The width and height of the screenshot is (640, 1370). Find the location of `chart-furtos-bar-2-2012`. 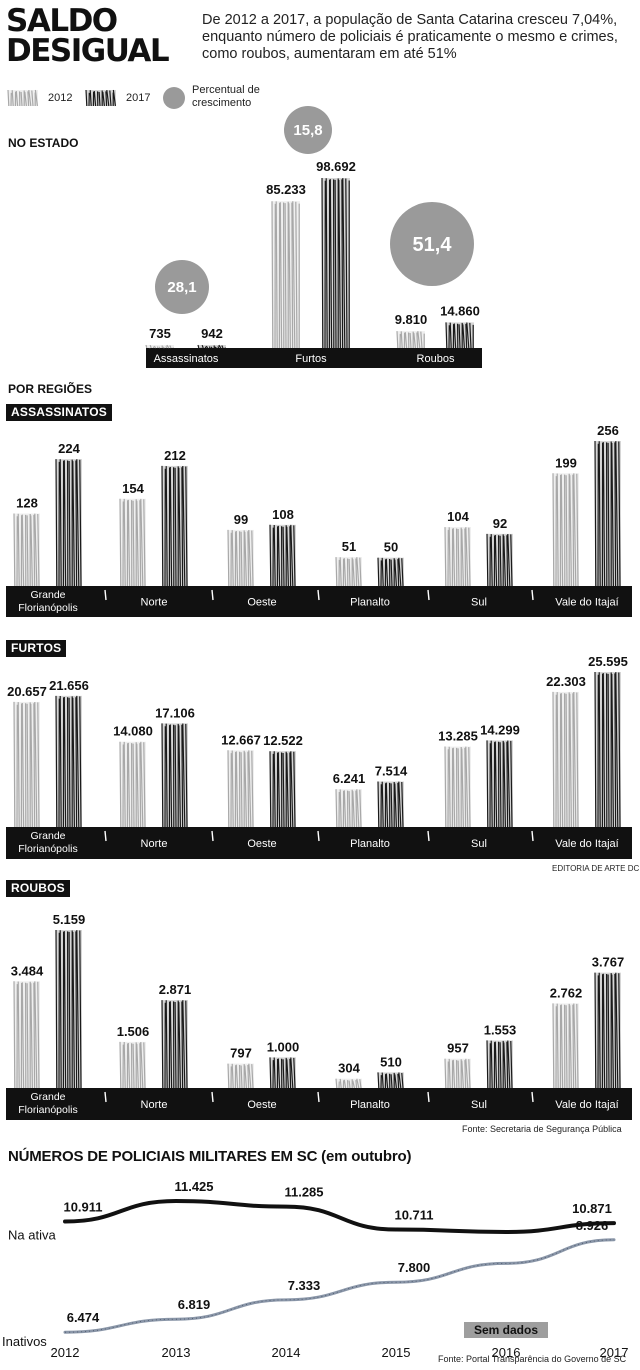

chart-furtos-bar-2-2012 is located at coordinates (240, 789).